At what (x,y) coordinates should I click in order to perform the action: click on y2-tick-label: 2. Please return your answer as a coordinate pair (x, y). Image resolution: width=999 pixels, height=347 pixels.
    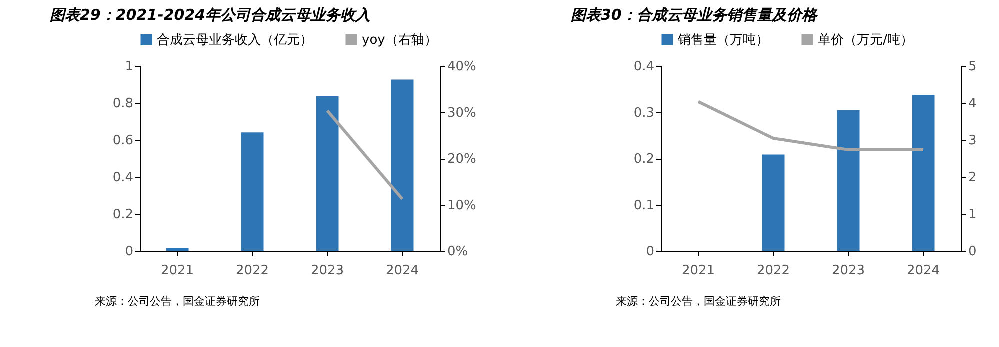
    Looking at the image, I should click on (972, 178).